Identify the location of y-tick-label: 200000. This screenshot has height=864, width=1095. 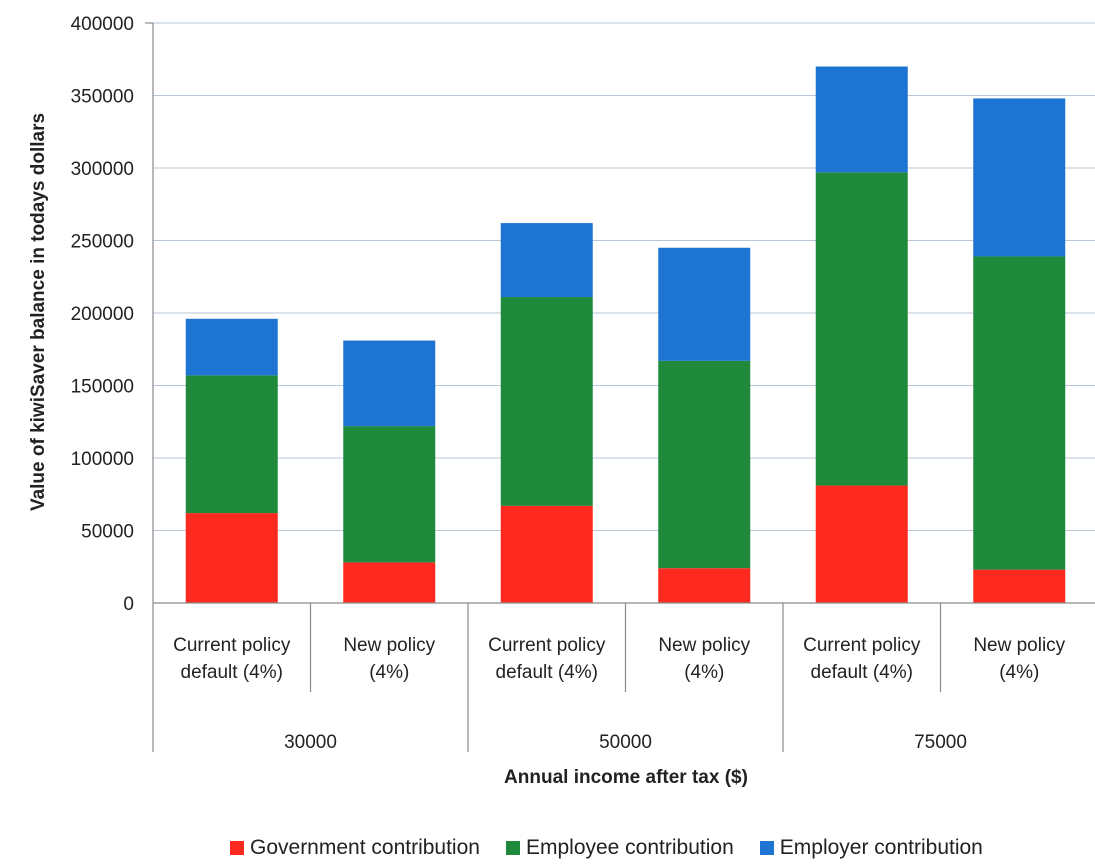
(102, 314).